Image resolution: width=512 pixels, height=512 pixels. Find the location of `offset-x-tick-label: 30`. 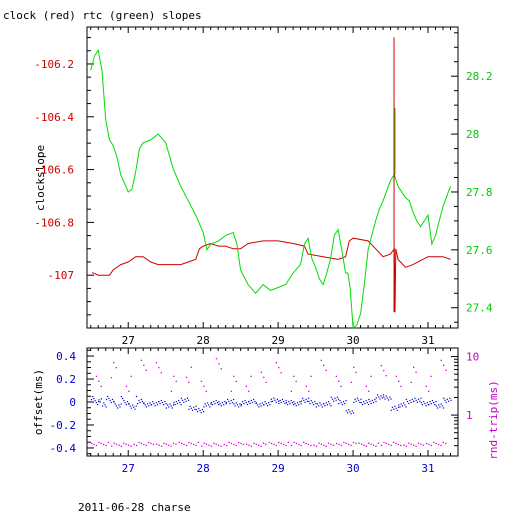

offset-x-tick-label: 30 is located at coordinates (352, 468).